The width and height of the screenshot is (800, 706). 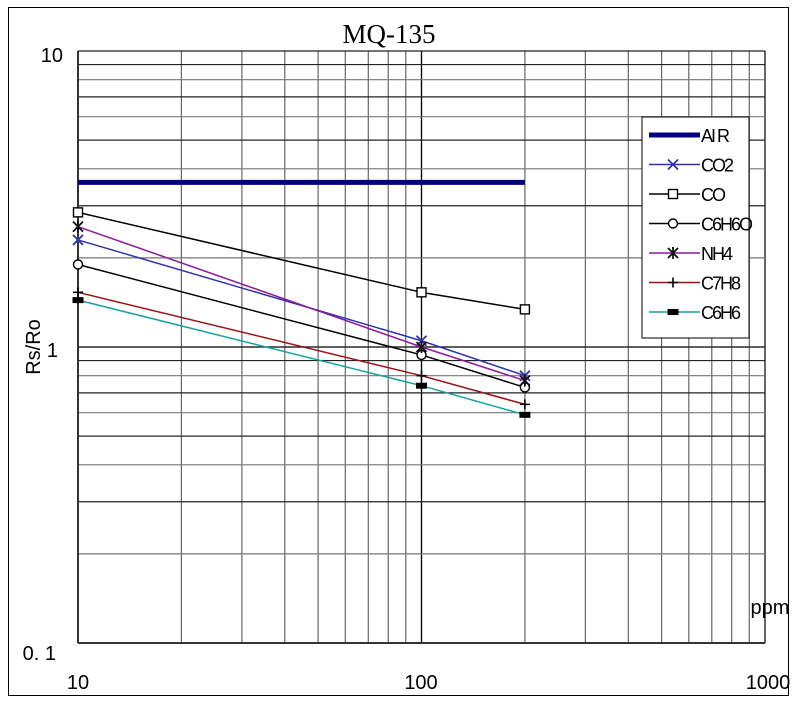 I want to click on legend-item: AI R, so click(x=690, y=136).